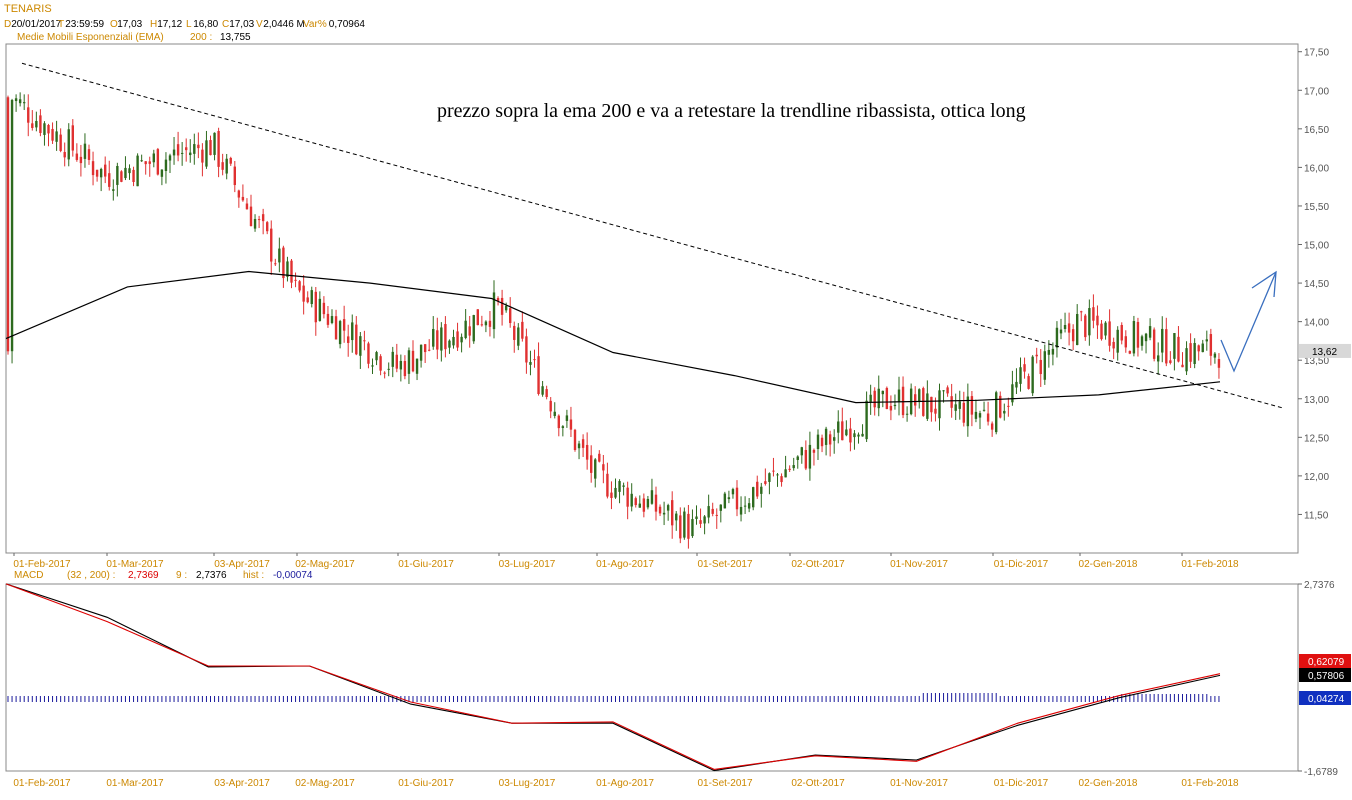 The image size is (1352, 800). I want to click on macd-y-axis: 2,7376 -1,6789, so click(1318, 679).